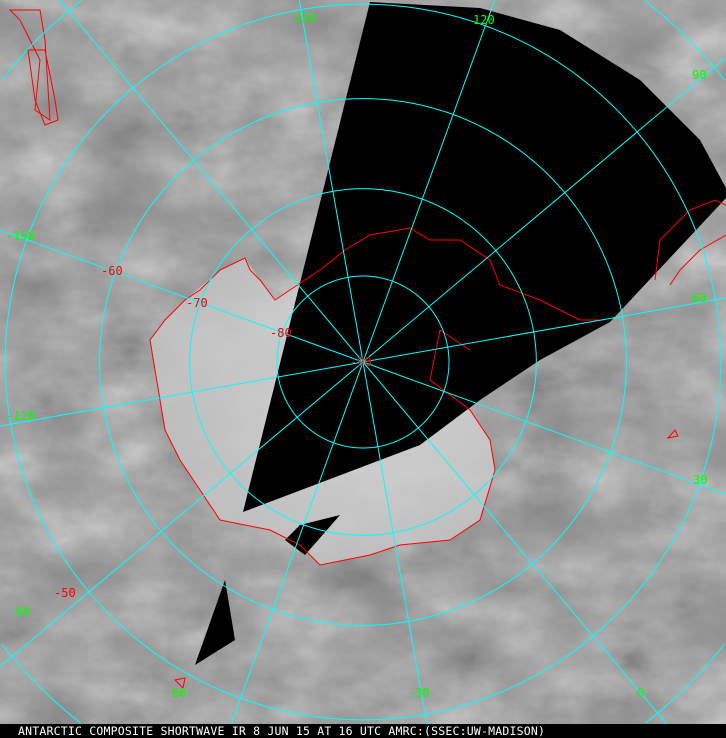 This screenshot has height=738, width=726. I want to click on longitude-label: -90, so click(19, 612).